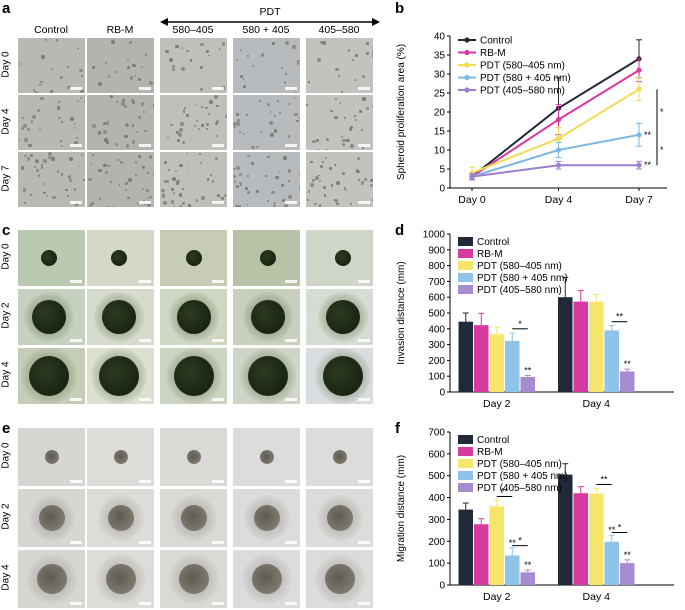  Describe the element at coordinates (442, 170) in the screenshot. I see `y-tick-label: 5` at that location.